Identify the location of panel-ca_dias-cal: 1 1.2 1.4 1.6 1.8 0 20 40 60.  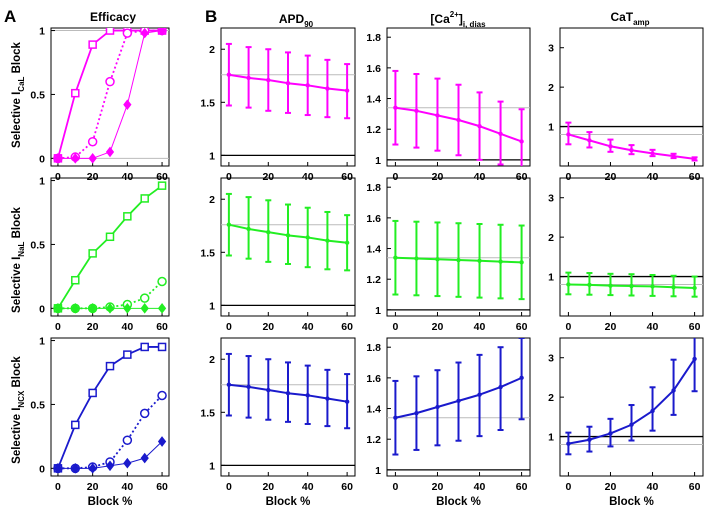
(448, 105).